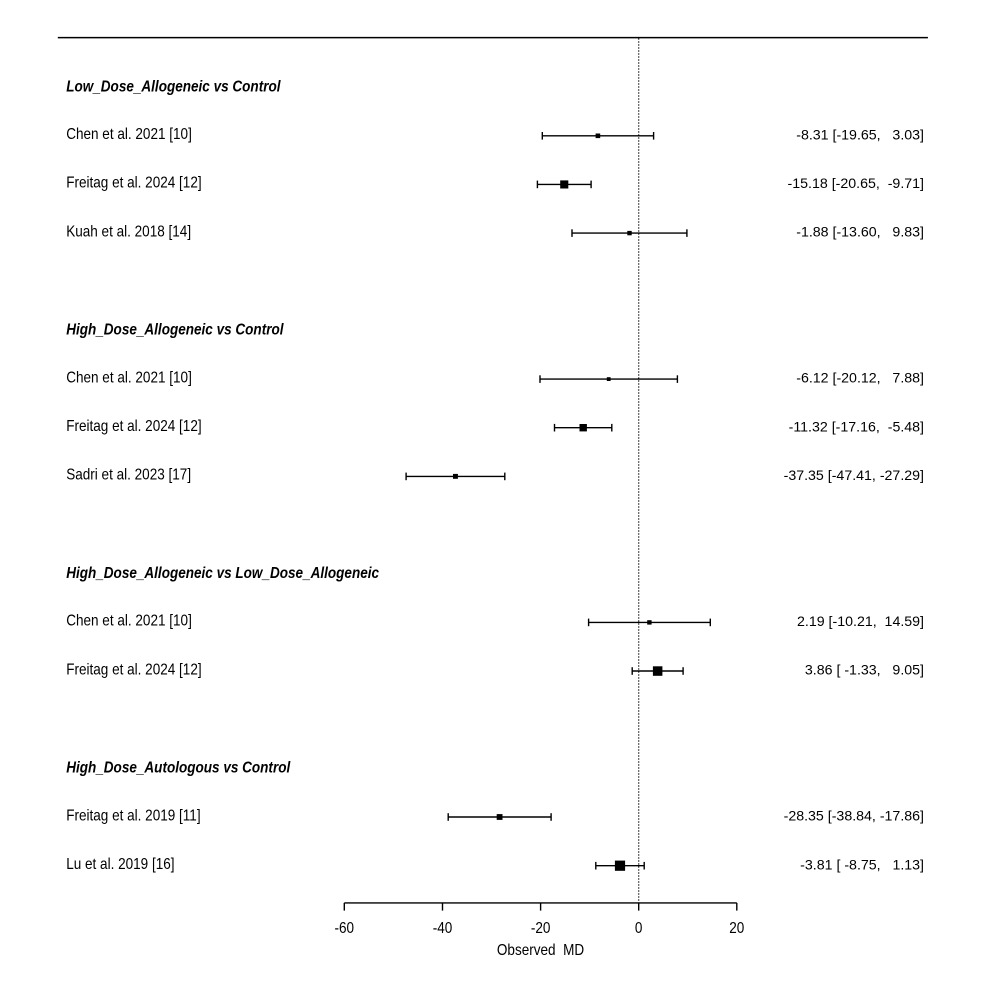 The width and height of the screenshot is (986, 986). Describe the element at coordinates (862, 865) in the screenshot. I see `svg-text: -3.81 [ -8.75, 1.13]` at that location.